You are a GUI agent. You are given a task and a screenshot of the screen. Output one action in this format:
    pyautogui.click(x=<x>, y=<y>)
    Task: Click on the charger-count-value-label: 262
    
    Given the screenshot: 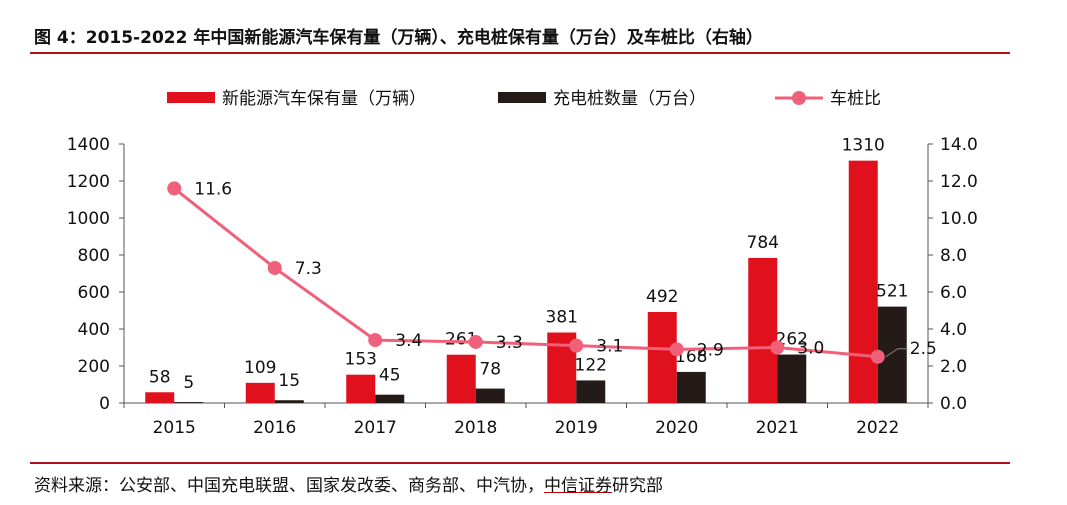 What is the action you would take?
    pyautogui.click(x=792, y=340)
    